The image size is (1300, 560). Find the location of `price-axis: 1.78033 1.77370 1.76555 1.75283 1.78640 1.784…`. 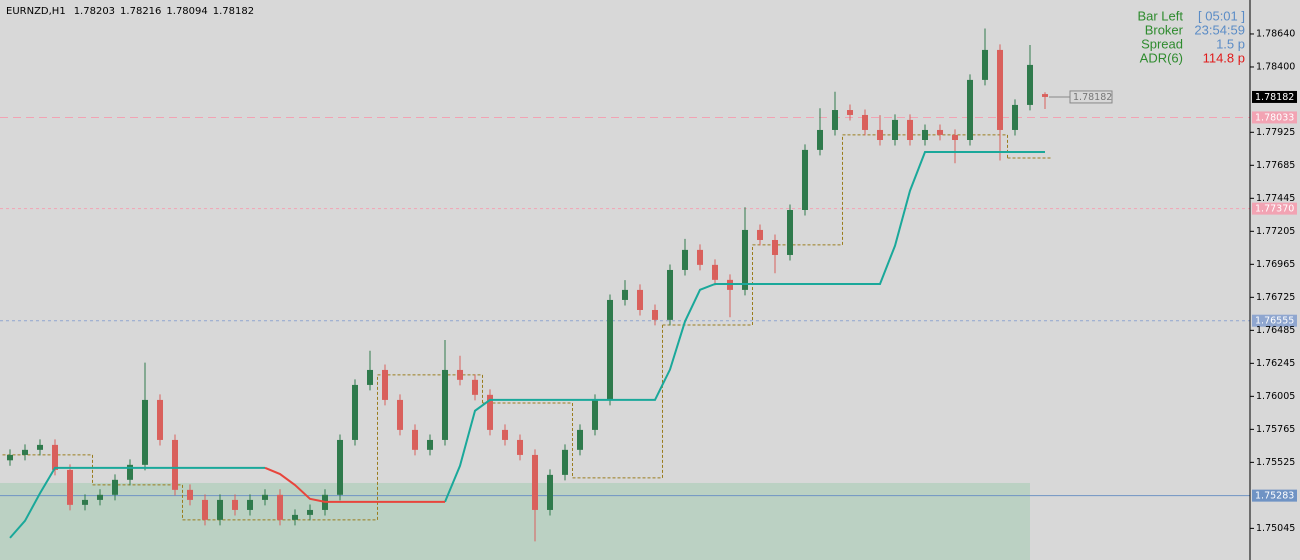

price-axis: 1.78033 1.77370 1.76555 1.75283 1.78640 1.784… is located at coordinates (1273, 281).